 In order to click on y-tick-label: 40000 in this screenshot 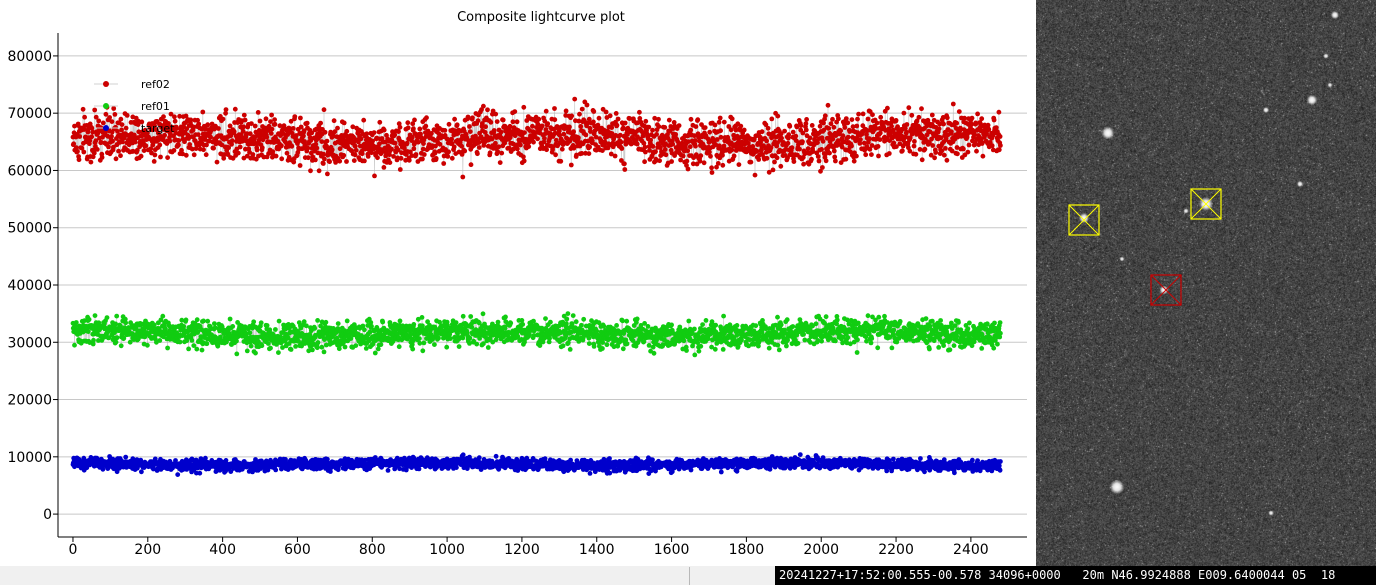, I will do `click(29, 286)`.